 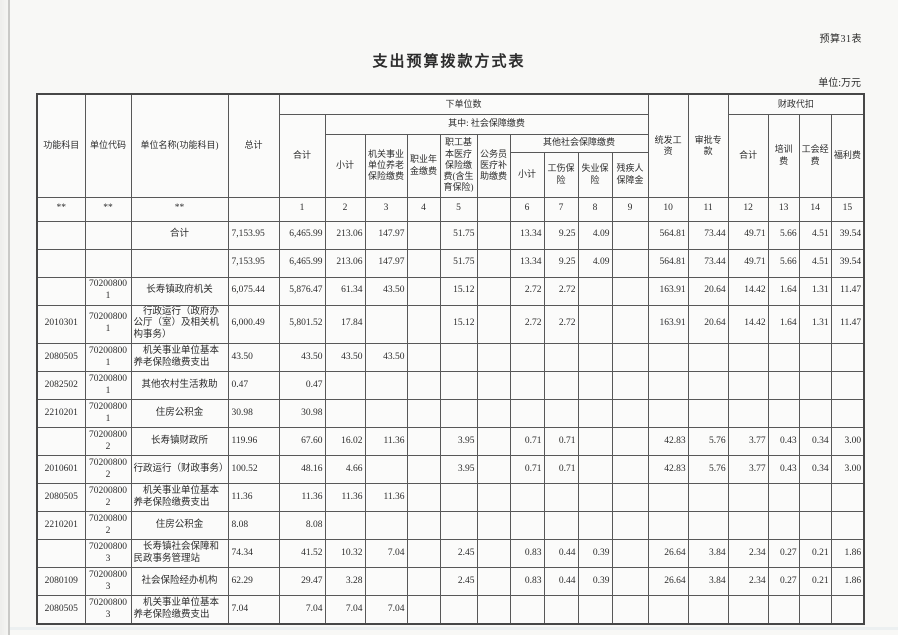 I want to click on group-header-social-security: 其中: 社会保障缴费, so click(x=486, y=124).